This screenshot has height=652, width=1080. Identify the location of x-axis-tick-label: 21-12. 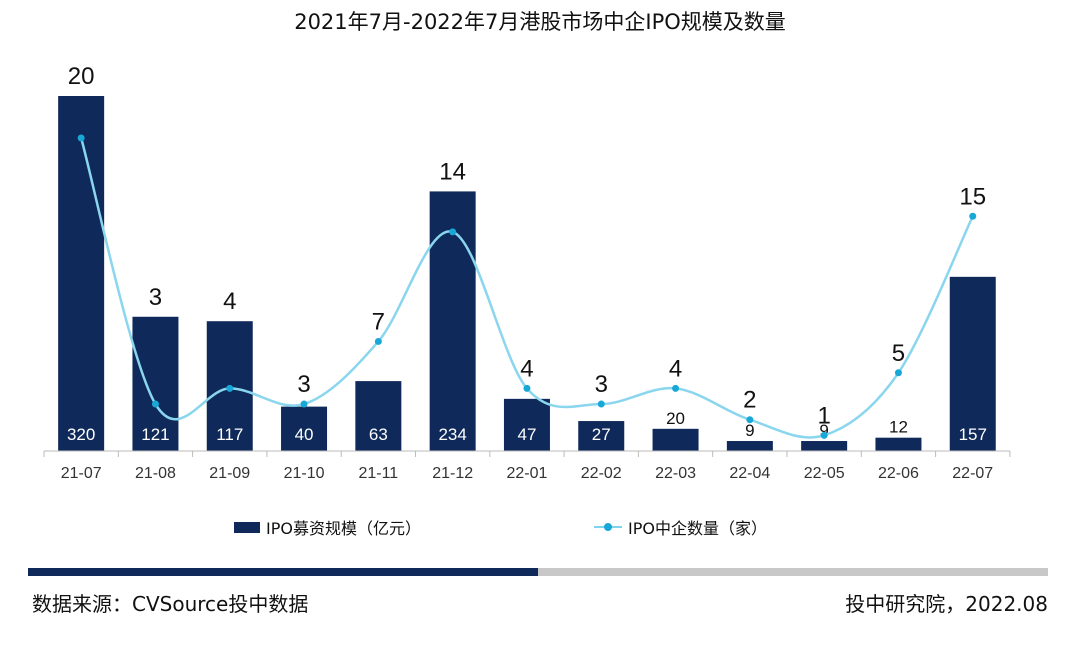
(452, 473).